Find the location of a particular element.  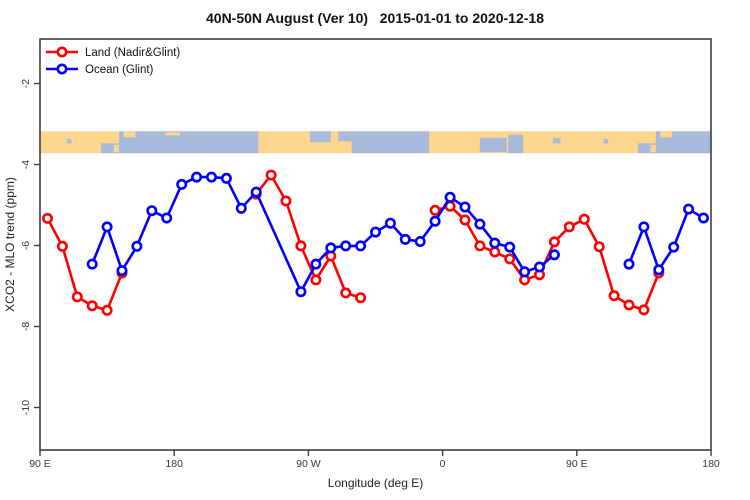

x-axis-label: Longitude (deg E) is located at coordinates (375, 483).